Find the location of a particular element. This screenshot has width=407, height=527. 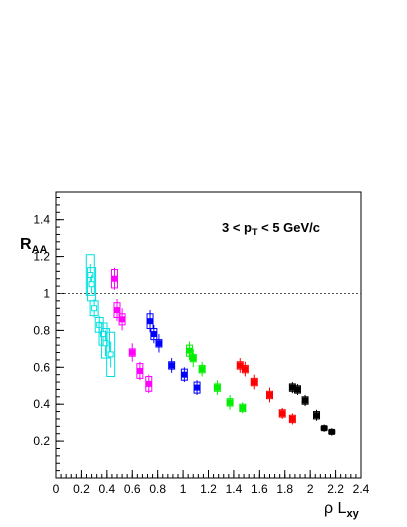

kinematic-range-prefix: 3 < p is located at coordinates (237, 227).